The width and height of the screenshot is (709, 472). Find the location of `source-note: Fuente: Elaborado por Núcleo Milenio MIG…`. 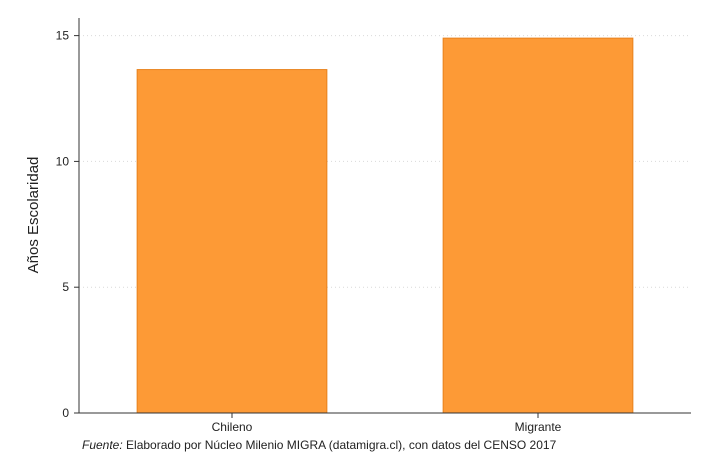

source-note: Fuente: Elaborado por Núcleo Milenio MIG… is located at coordinates (319, 445).